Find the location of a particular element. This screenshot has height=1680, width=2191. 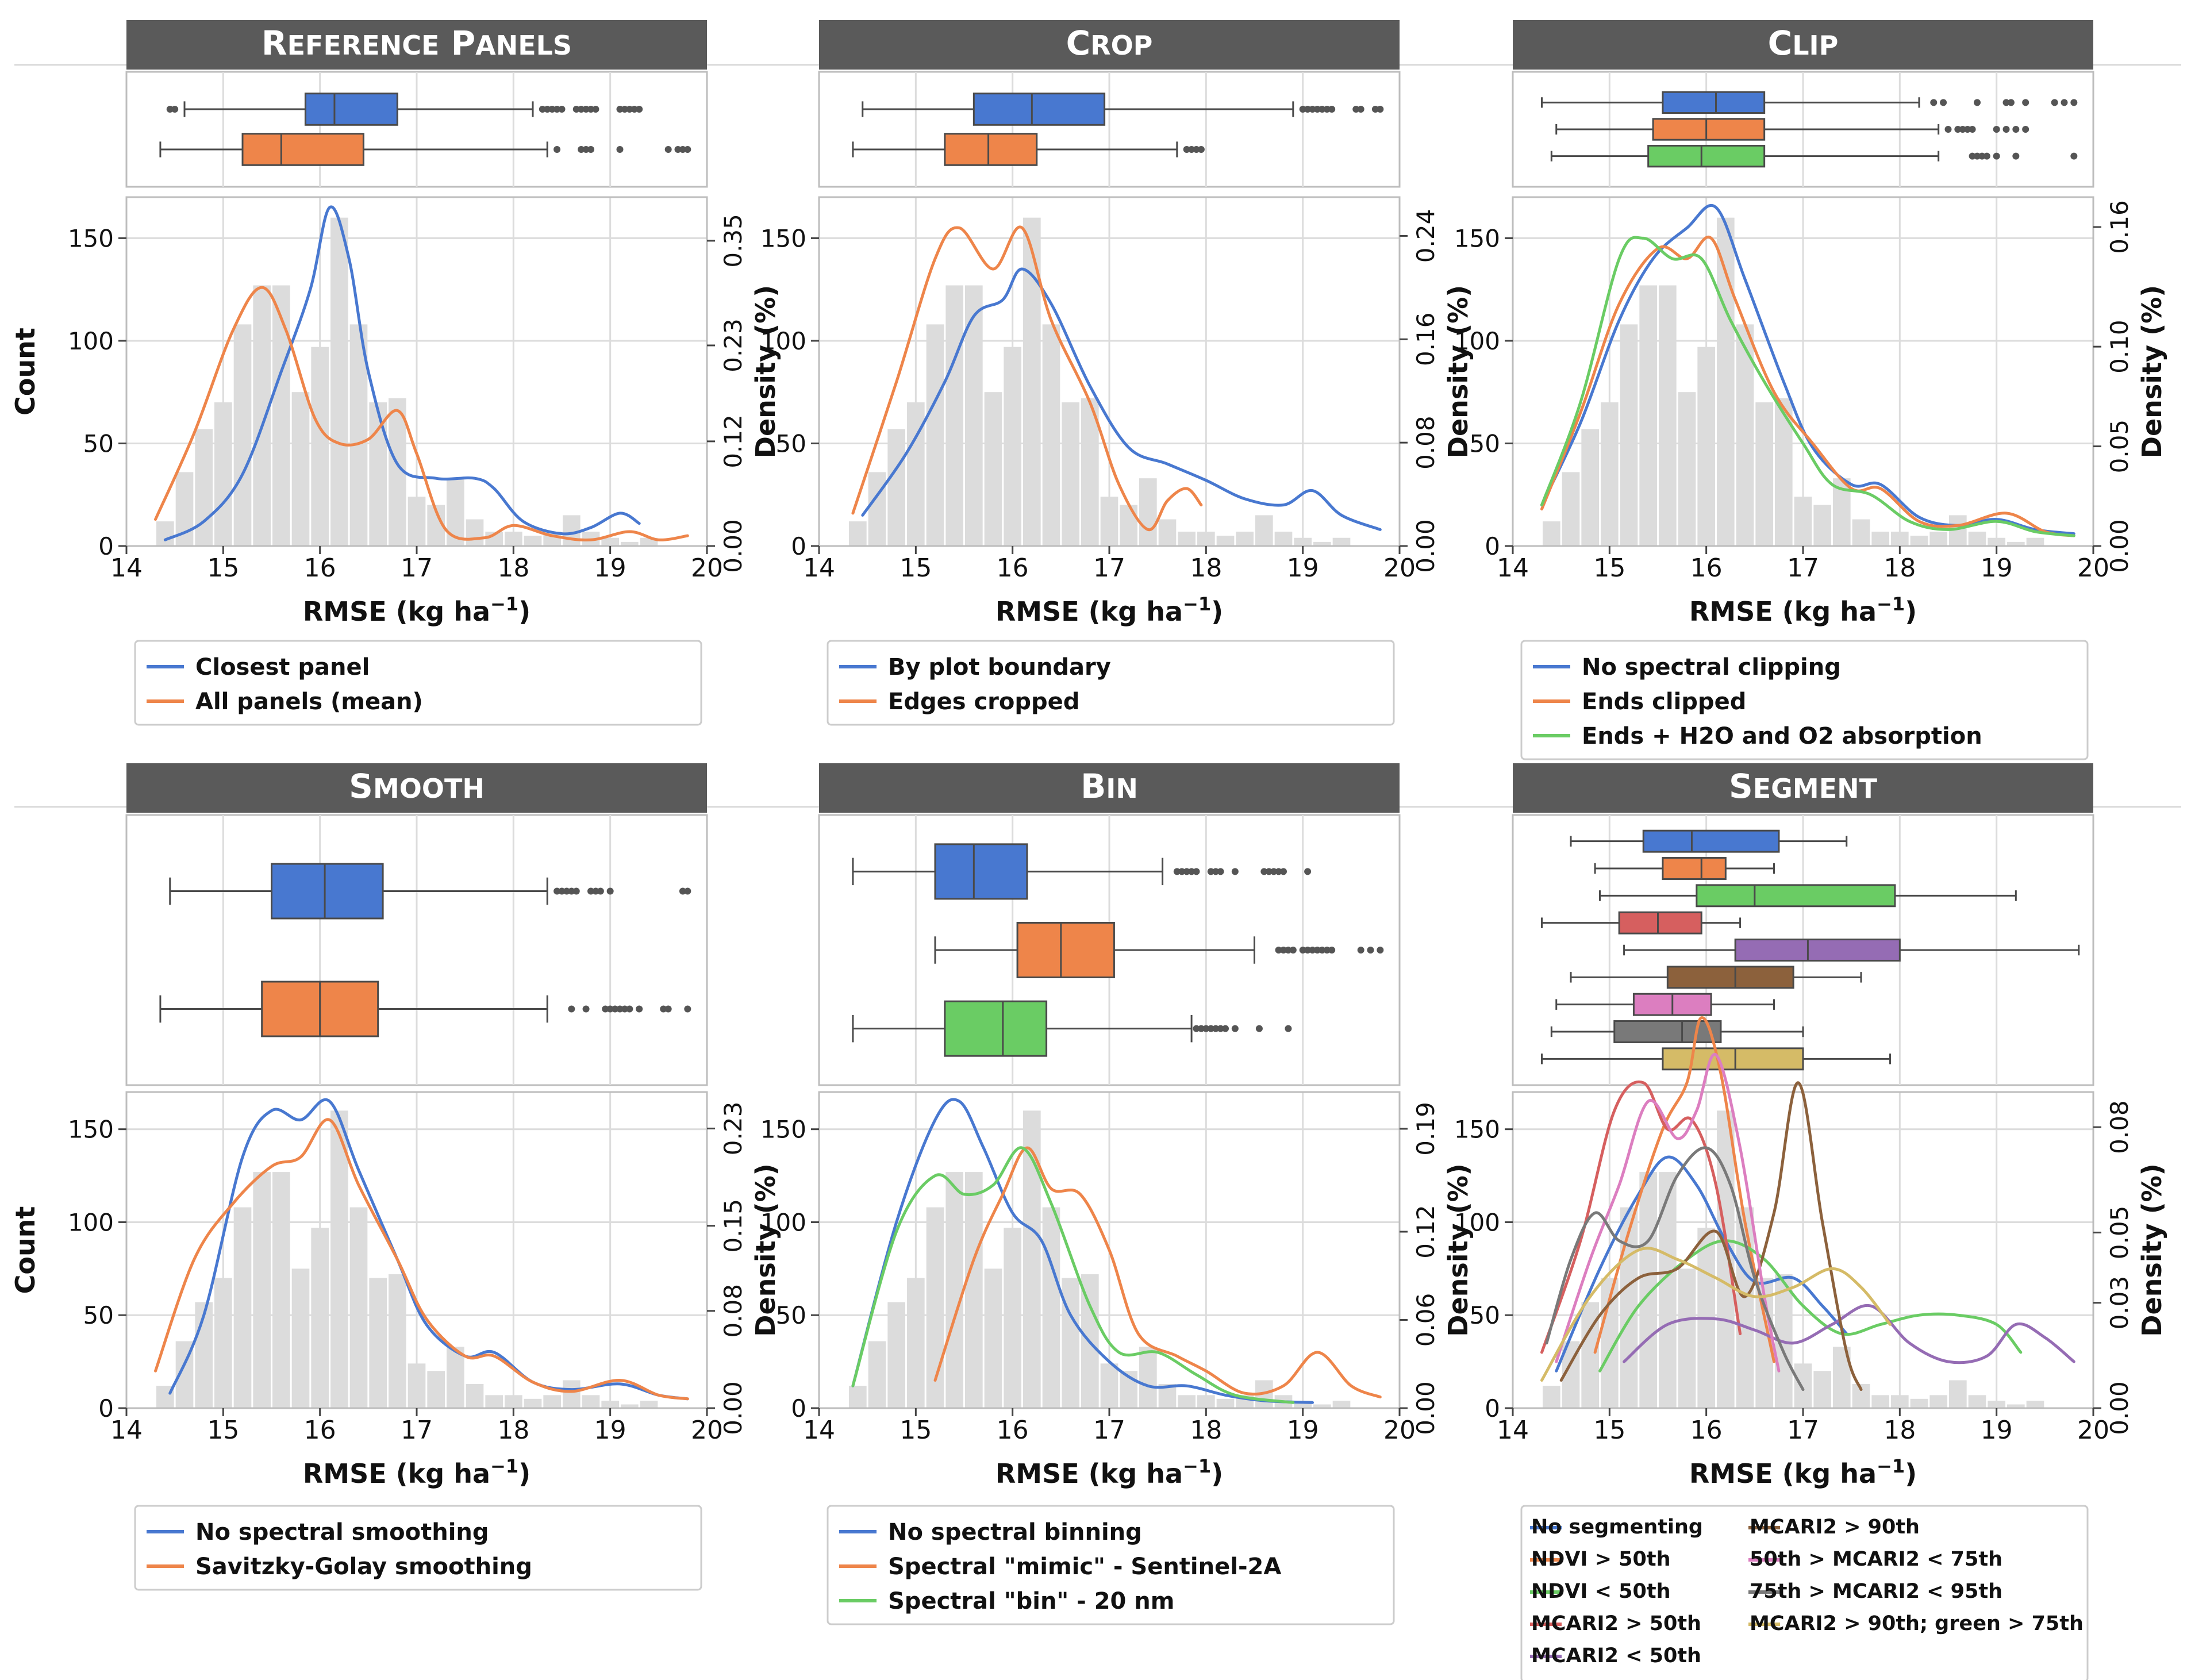

legend-label: MCARI2 > 90th is located at coordinates (1835, 1528).